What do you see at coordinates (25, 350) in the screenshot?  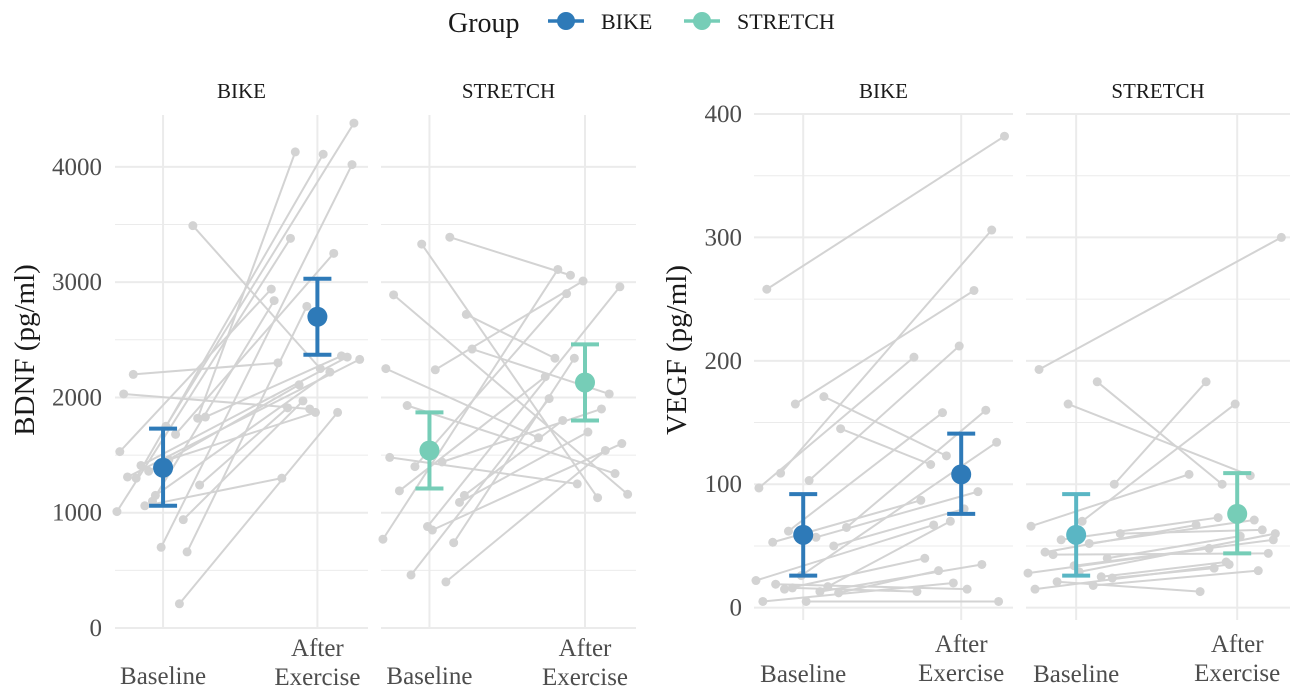 I see `y-axis-title-bdnf: BDNF (pg/ml)` at bounding box center [25, 350].